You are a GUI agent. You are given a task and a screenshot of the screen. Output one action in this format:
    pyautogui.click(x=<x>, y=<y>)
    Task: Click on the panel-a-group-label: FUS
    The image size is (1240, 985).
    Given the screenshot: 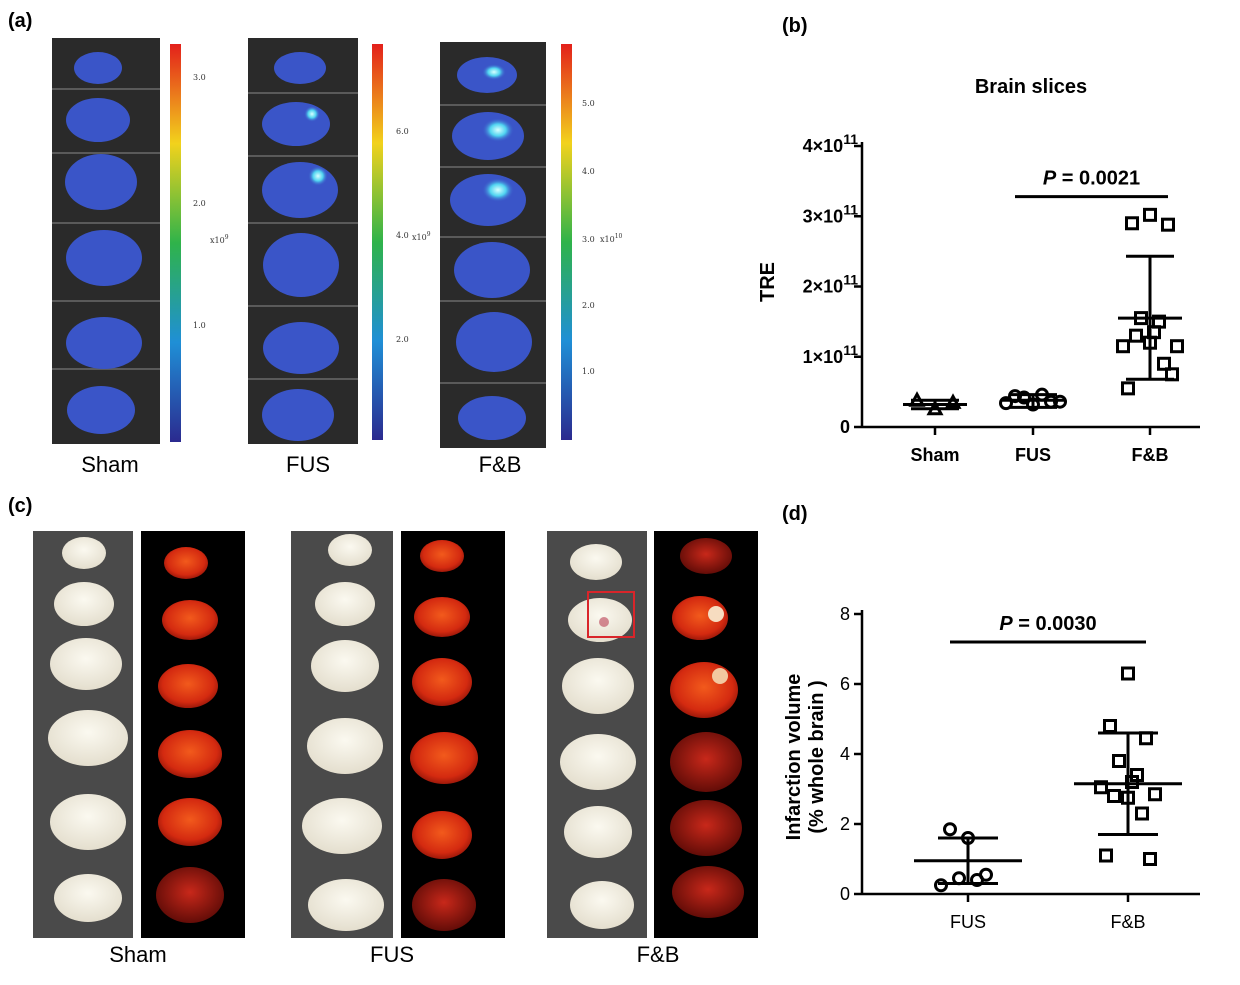 What is the action you would take?
    pyautogui.click(x=308, y=464)
    